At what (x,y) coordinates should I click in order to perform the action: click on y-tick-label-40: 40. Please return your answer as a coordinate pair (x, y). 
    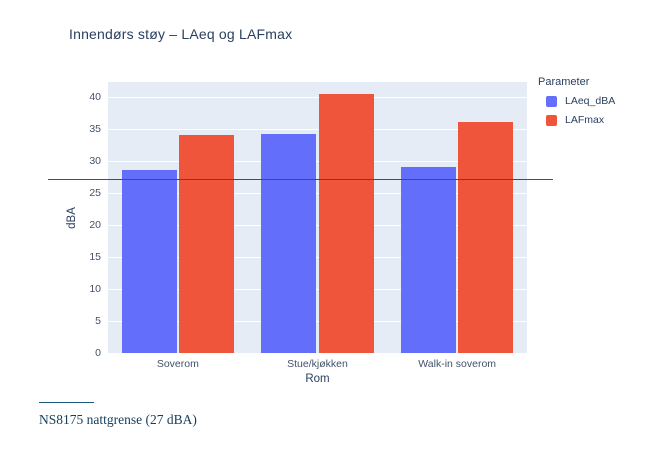
    Looking at the image, I should click on (95, 96).